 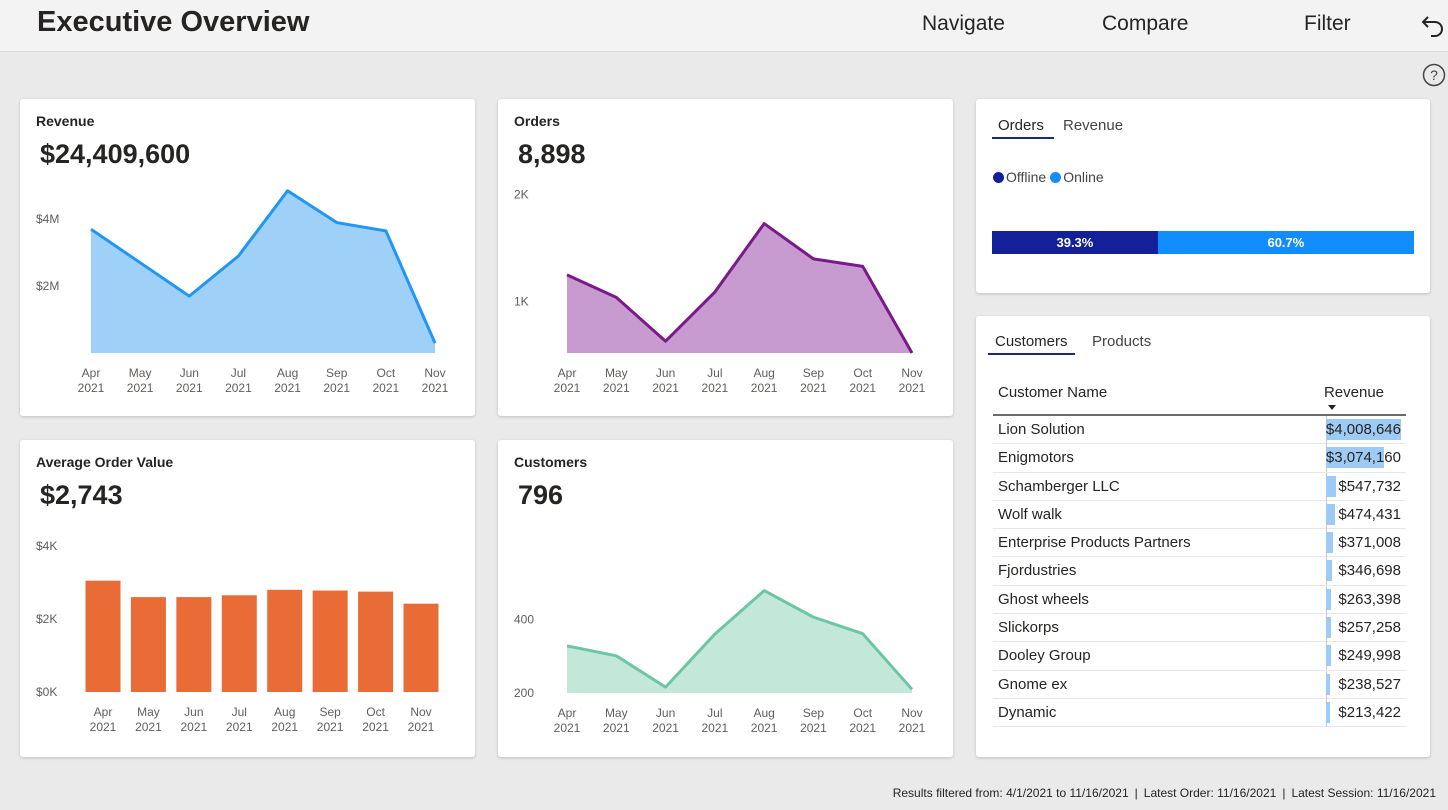 What do you see at coordinates (1037, 571) in the screenshot?
I see `customer-name-cell: Fjordustries` at bounding box center [1037, 571].